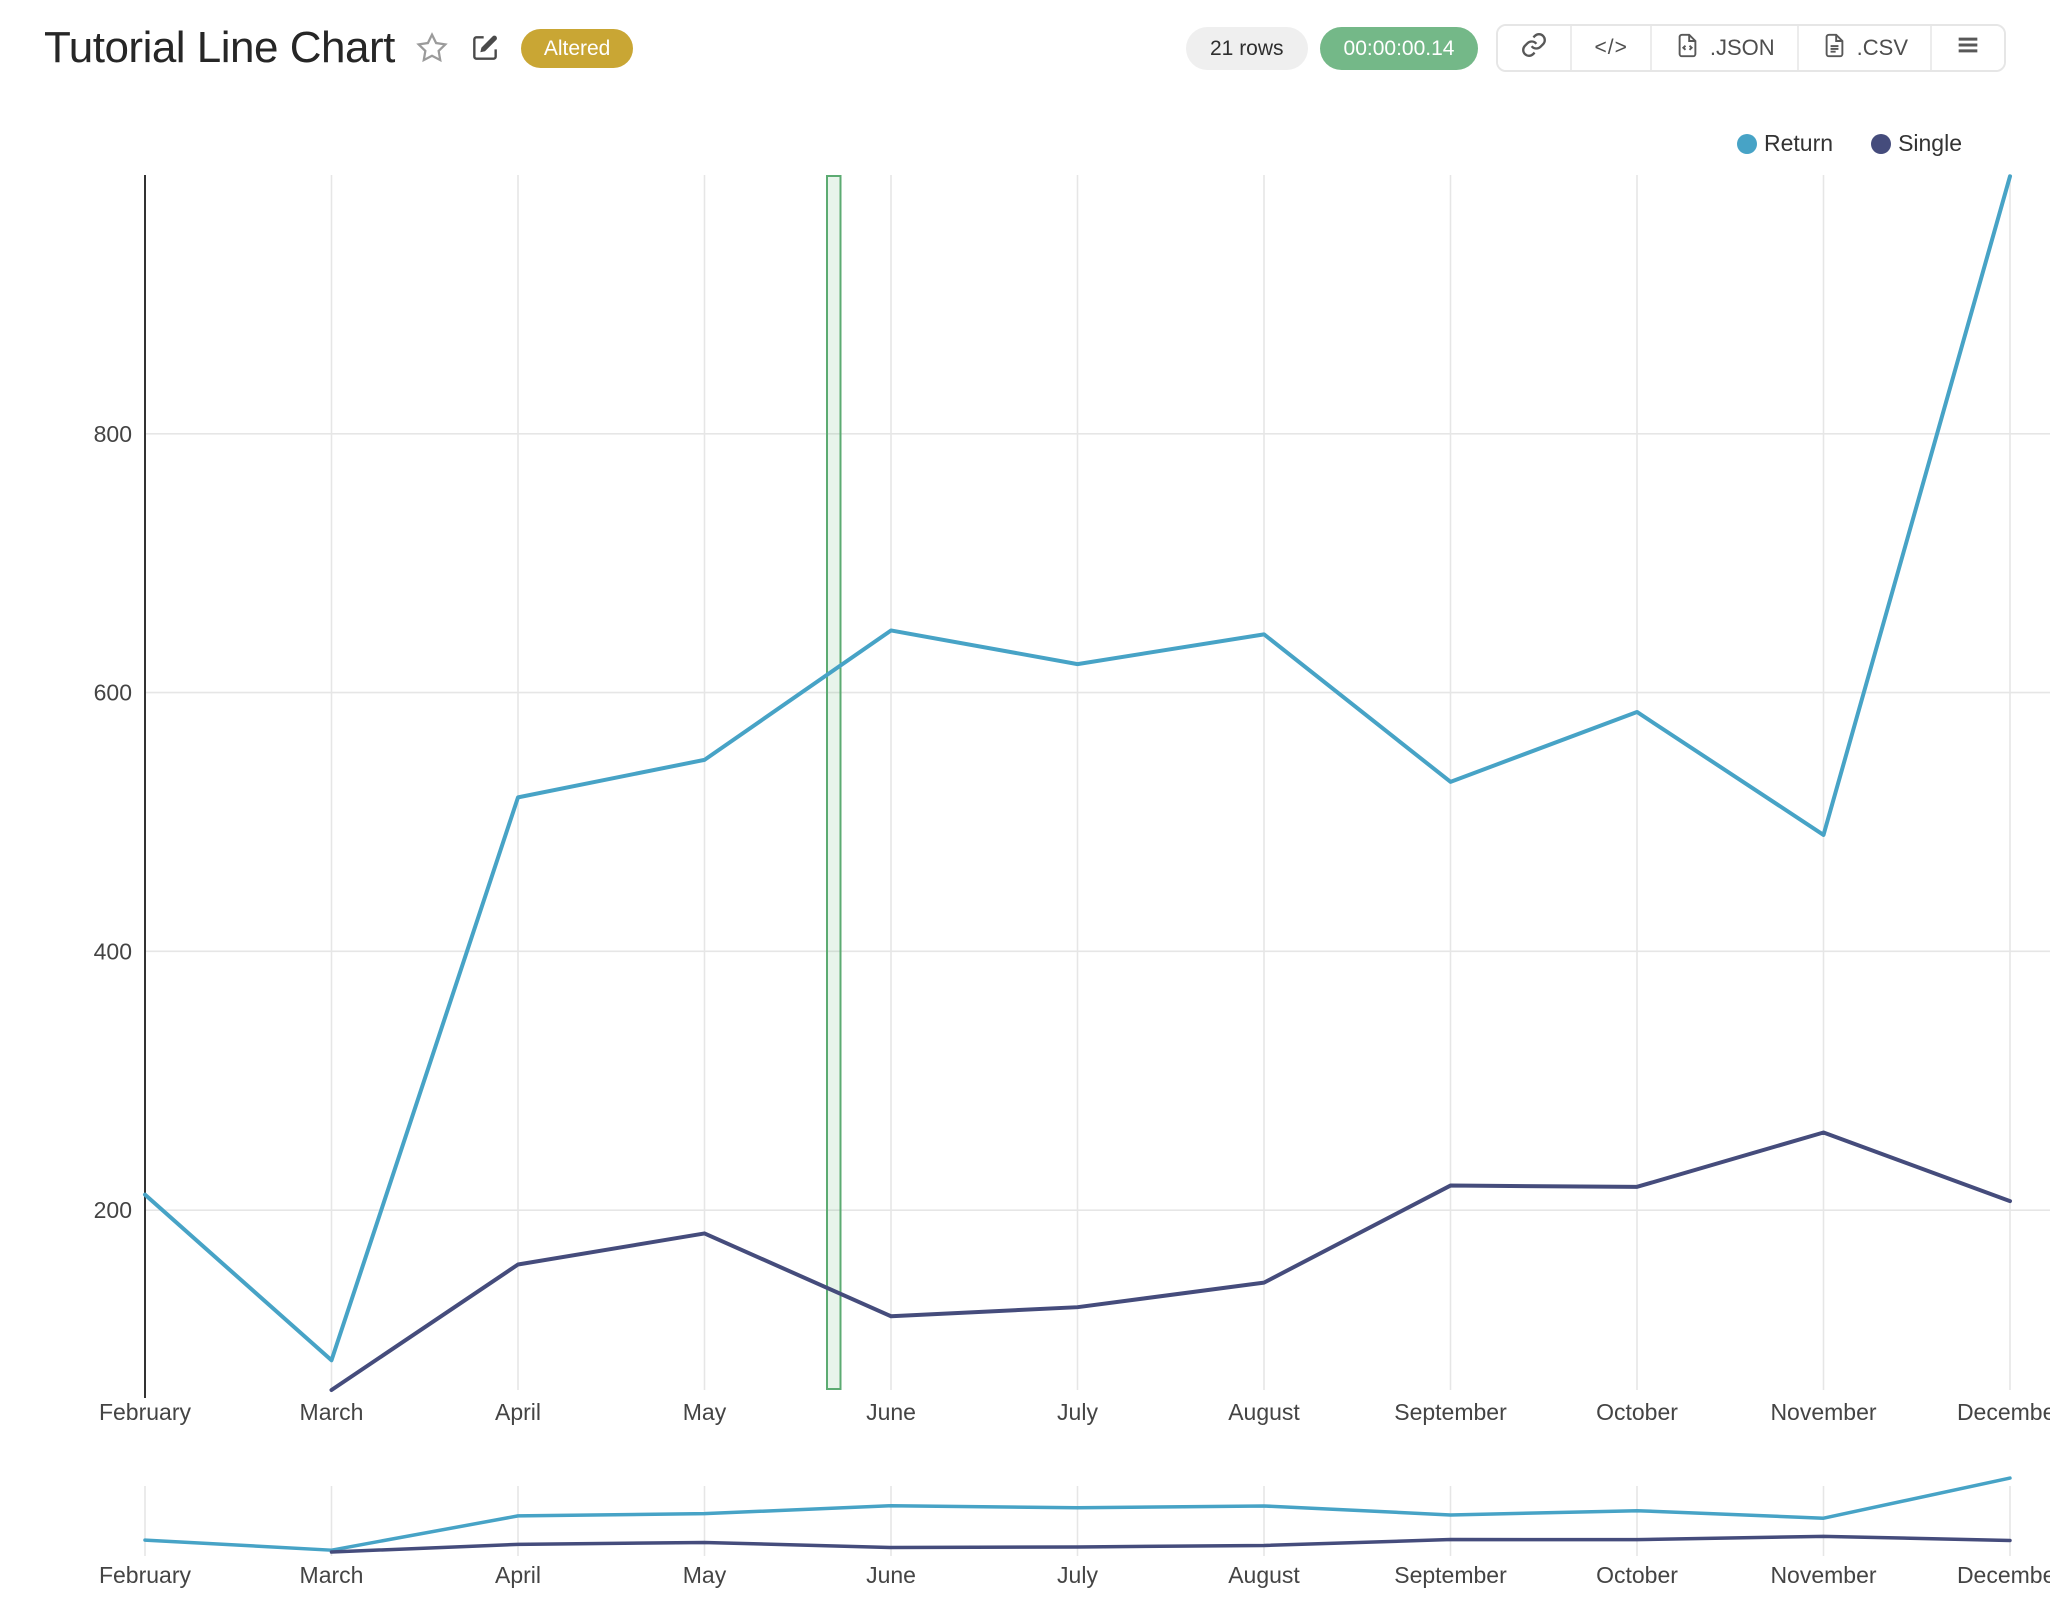 This screenshot has height=1598, width=2050. Describe the element at coordinates (1882, 47) in the screenshot. I see `download-csv-label: .CSV` at that location.